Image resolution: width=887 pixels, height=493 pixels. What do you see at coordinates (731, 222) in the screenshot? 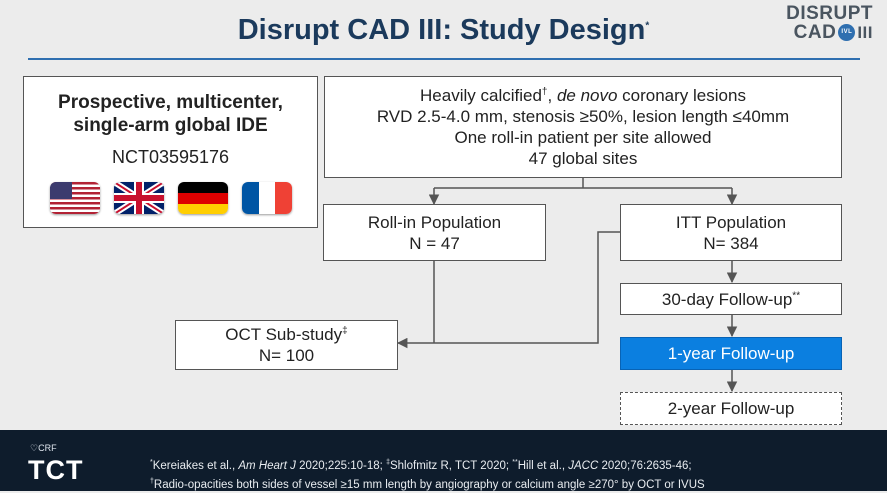
I see `itt-label: ITT Population` at bounding box center [731, 222].